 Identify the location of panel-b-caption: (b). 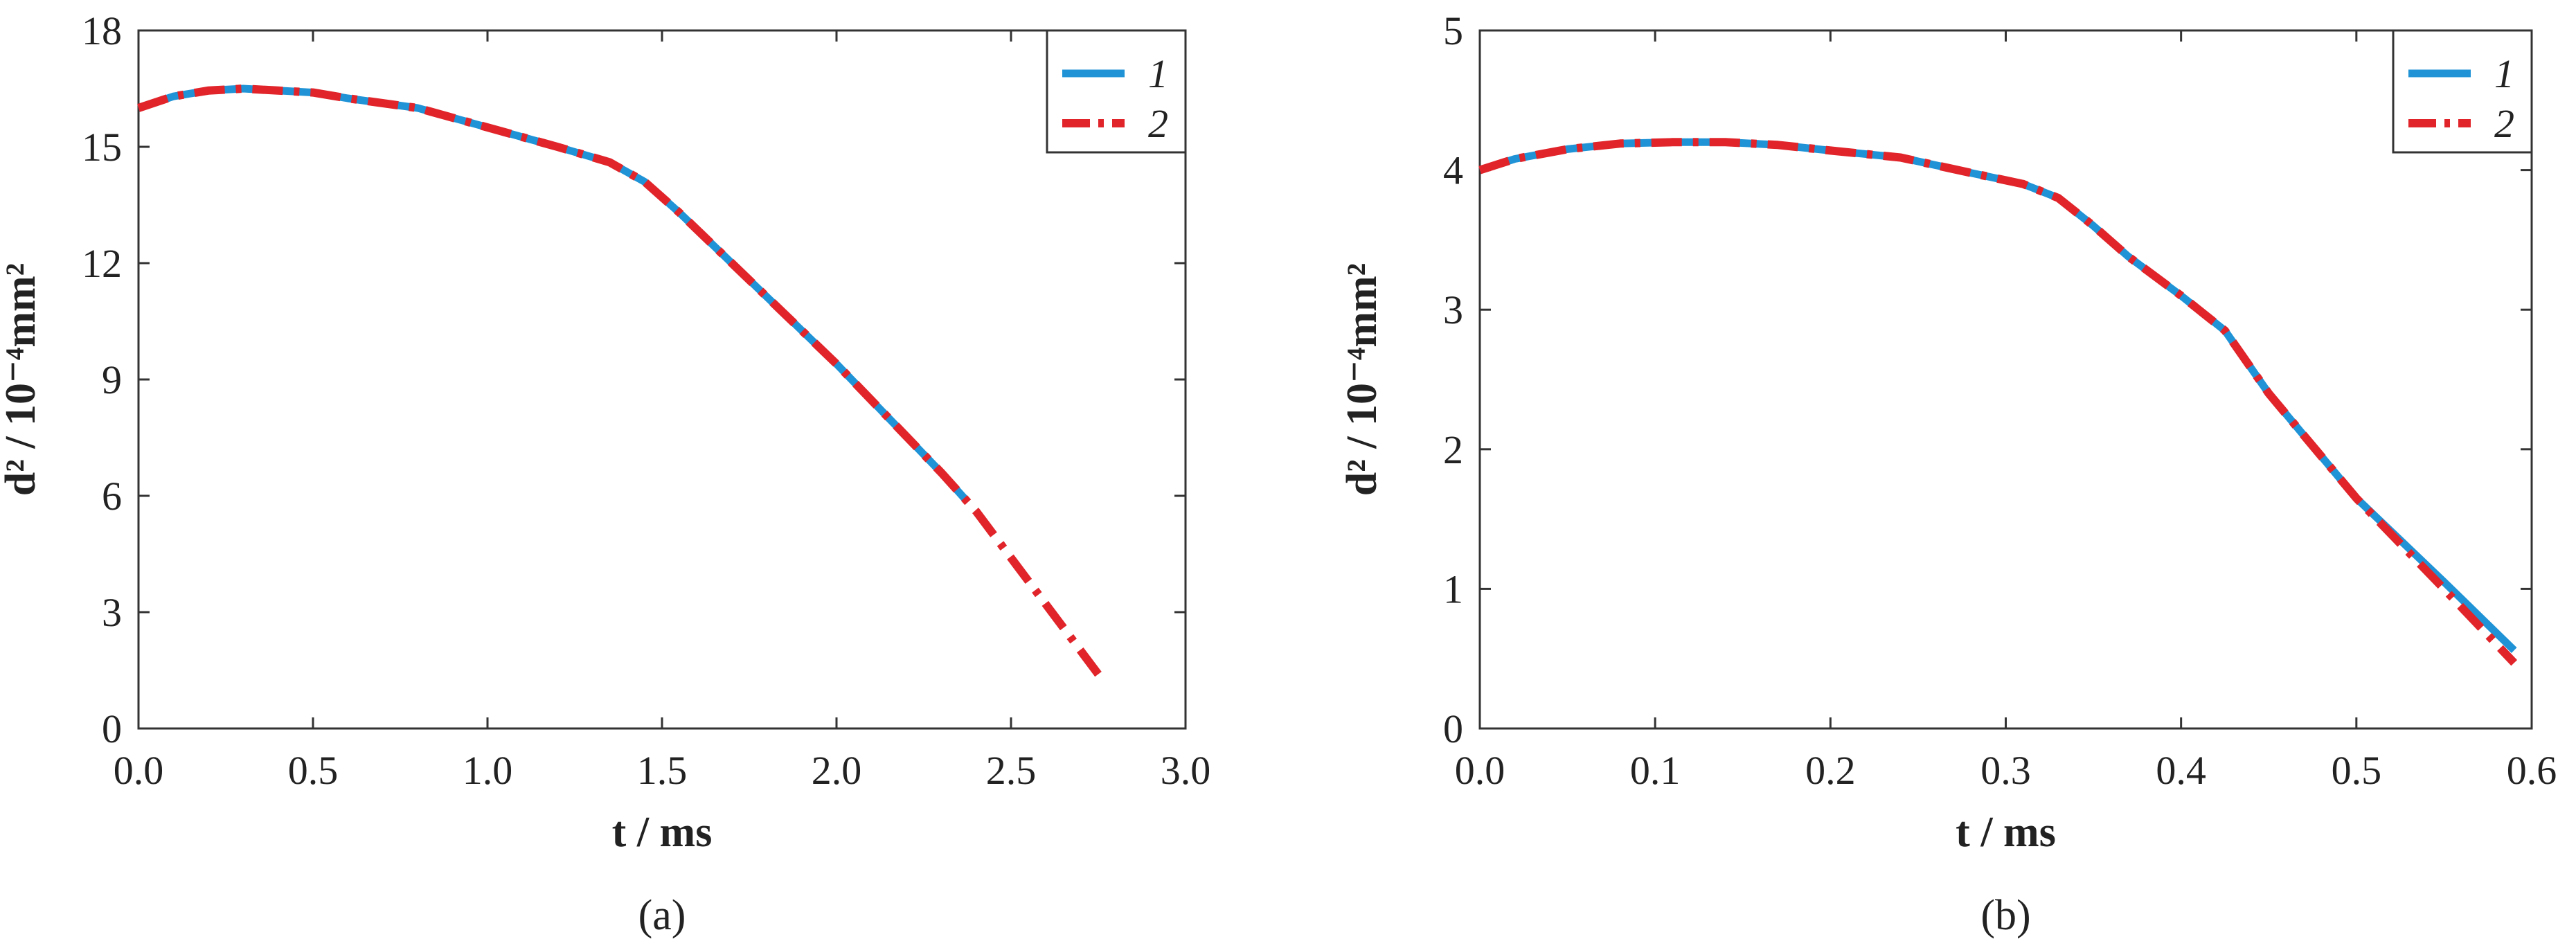
(2005, 915).